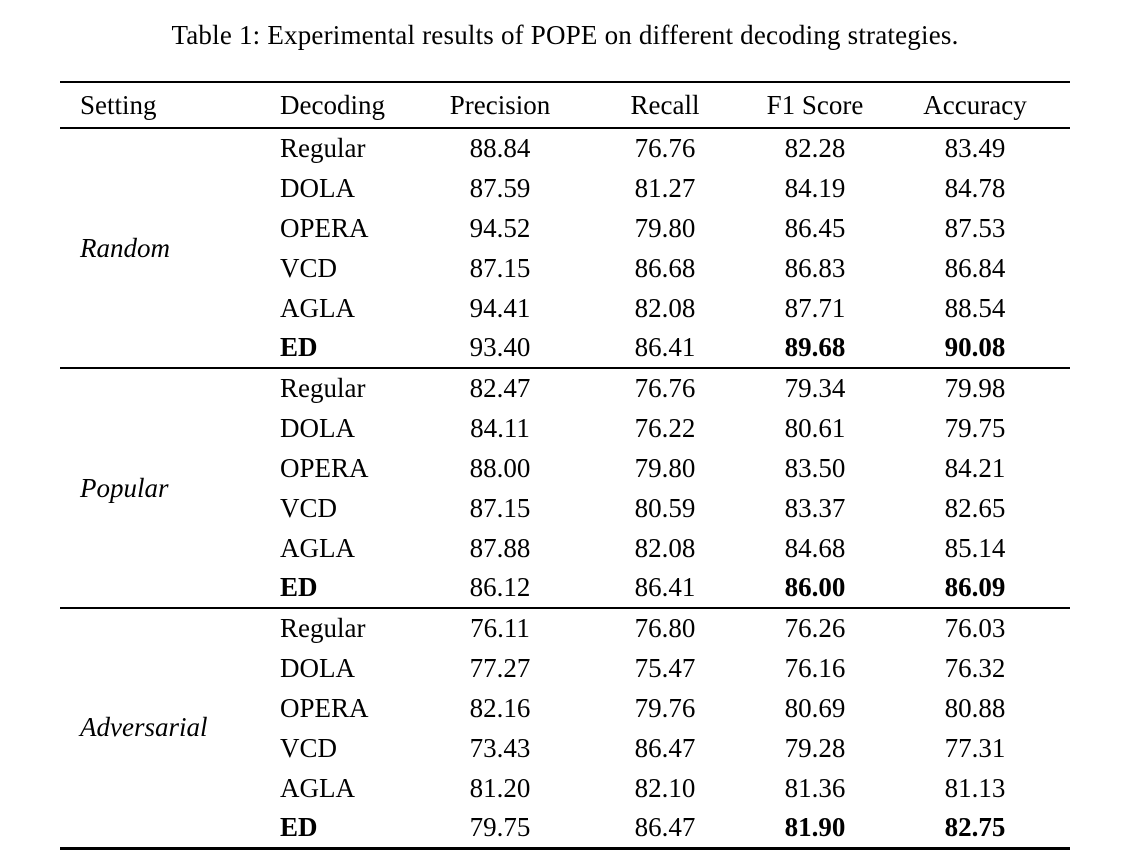 Image resolution: width=1130 pixels, height=866 pixels. Describe the element at coordinates (665, 104) in the screenshot. I see `column-header-recall: Recall` at that location.